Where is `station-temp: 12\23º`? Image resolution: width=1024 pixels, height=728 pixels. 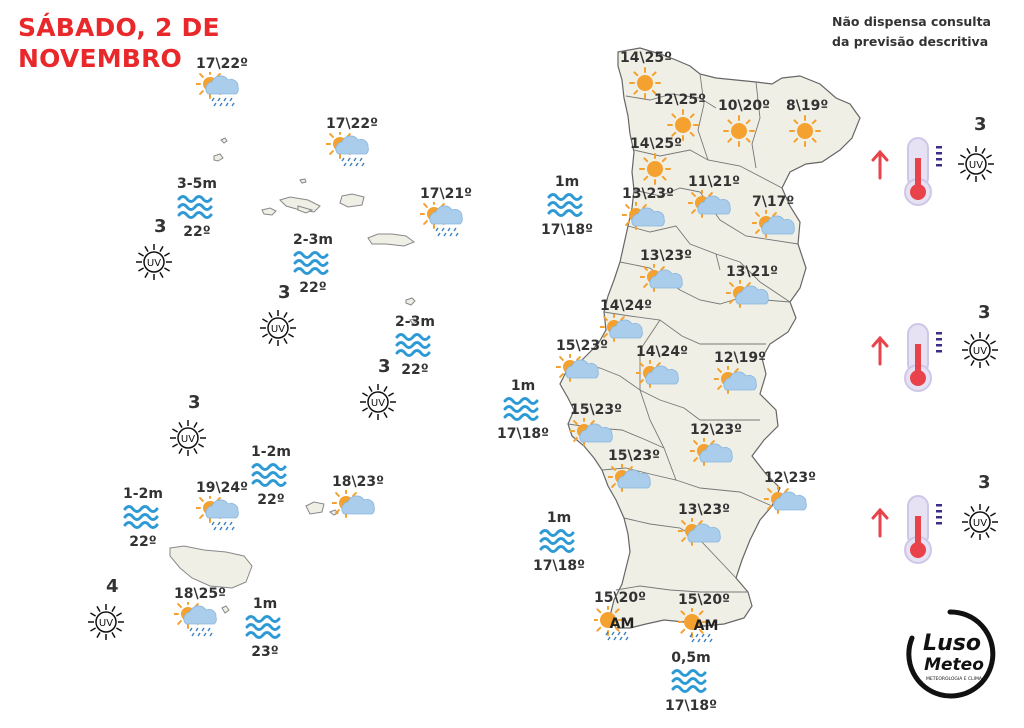
station-temp: 12\23º is located at coordinates (790, 478).